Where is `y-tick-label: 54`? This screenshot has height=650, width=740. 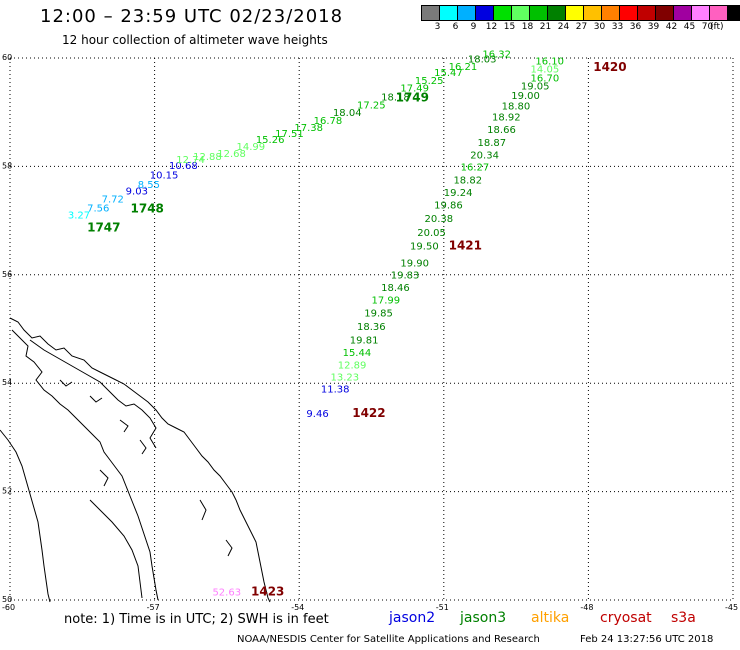
y-tick-label: 54 is located at coordinates (7, 382).